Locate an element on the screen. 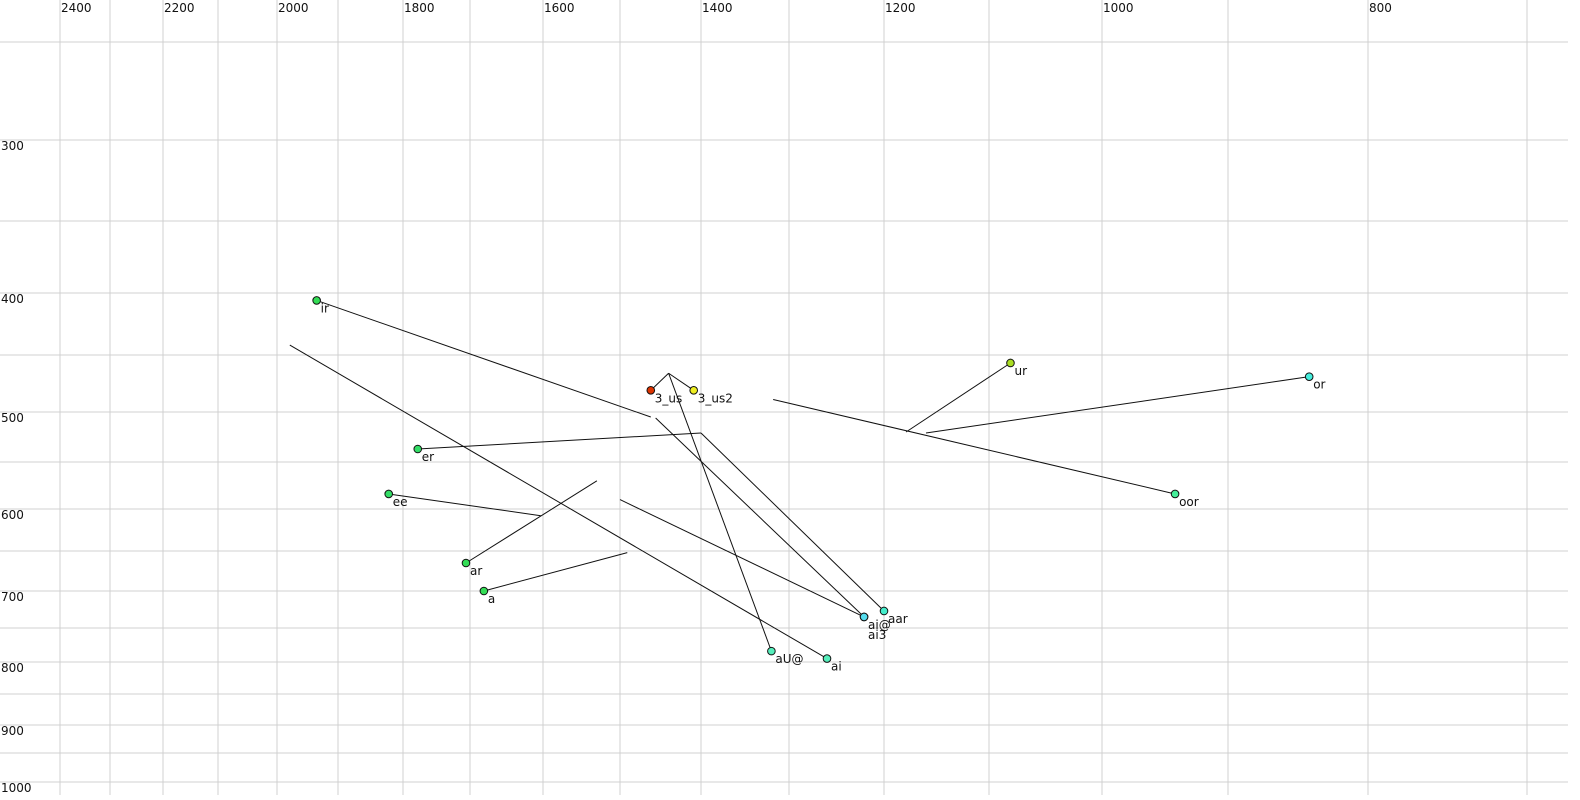  x-tick-label: 1200 is located at coordinates (900, 8).